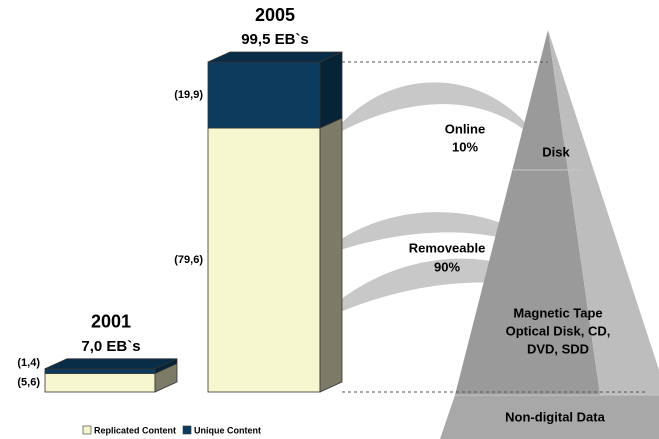 The height and width of the screenshot is (439, 659). What do you see at coordinates (465, 128) in the screenshot?
I see `online-label: Online` at bounding box center [465, 128].